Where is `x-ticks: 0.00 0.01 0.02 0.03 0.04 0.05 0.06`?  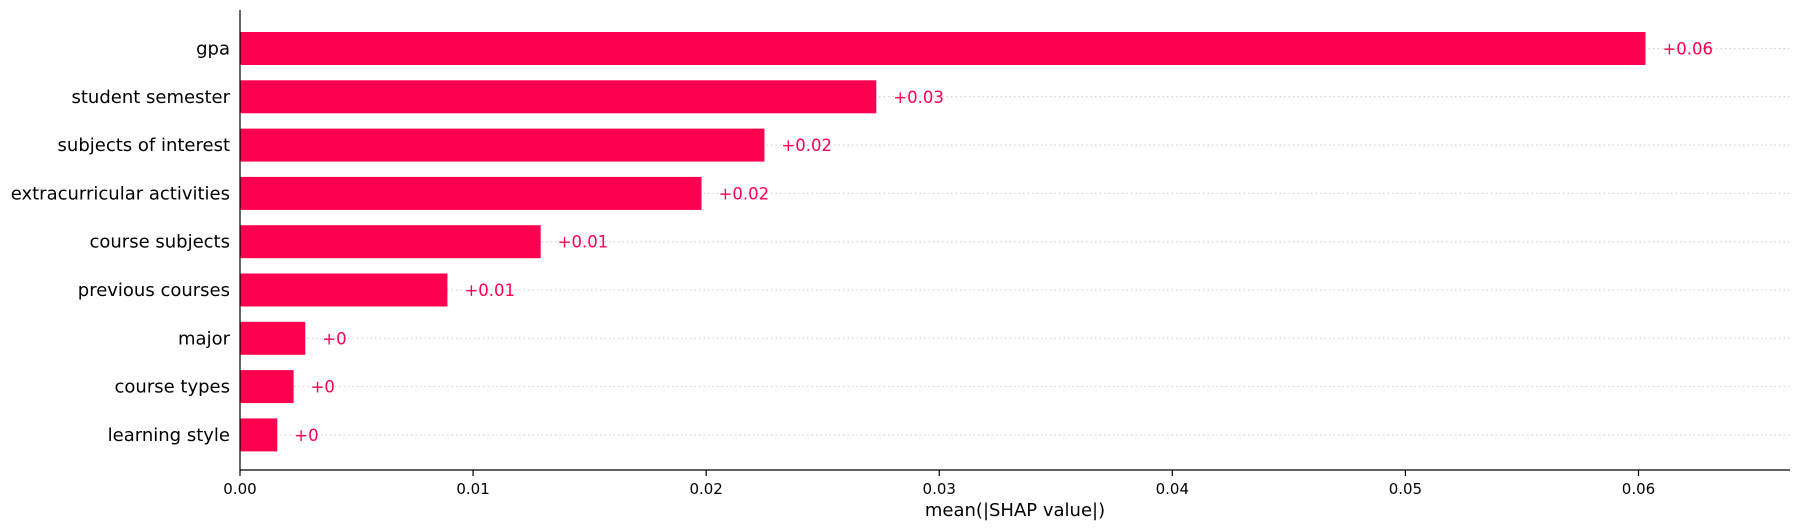
x-ticks: 0.00 0.01 0.02 0.03 0.04 0.05 0.06 is located at coordinates (939, 484).